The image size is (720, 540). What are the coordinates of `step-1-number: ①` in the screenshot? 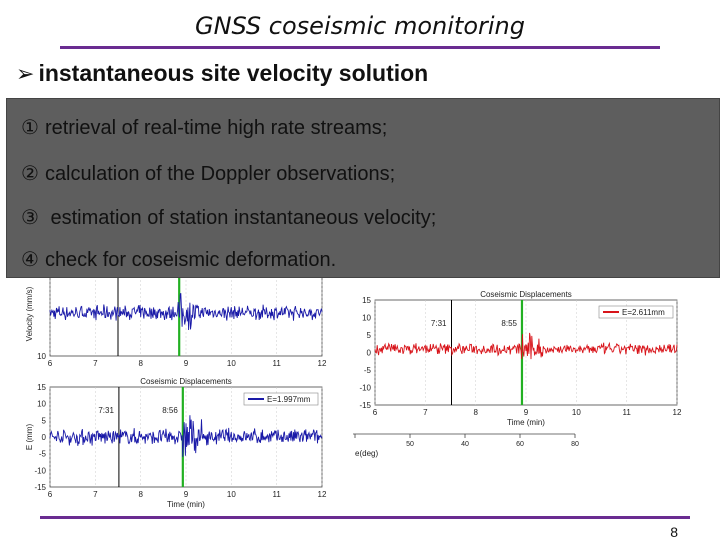 It's located at (30, 127).